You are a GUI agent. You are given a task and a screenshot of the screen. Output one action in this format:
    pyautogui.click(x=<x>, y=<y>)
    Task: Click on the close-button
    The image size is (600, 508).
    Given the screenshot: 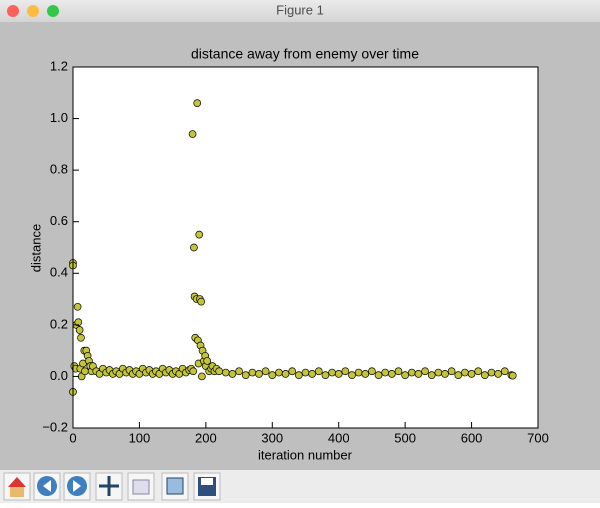 What is the action you would take?
    pyautogui.click(x=13, y=11)
    